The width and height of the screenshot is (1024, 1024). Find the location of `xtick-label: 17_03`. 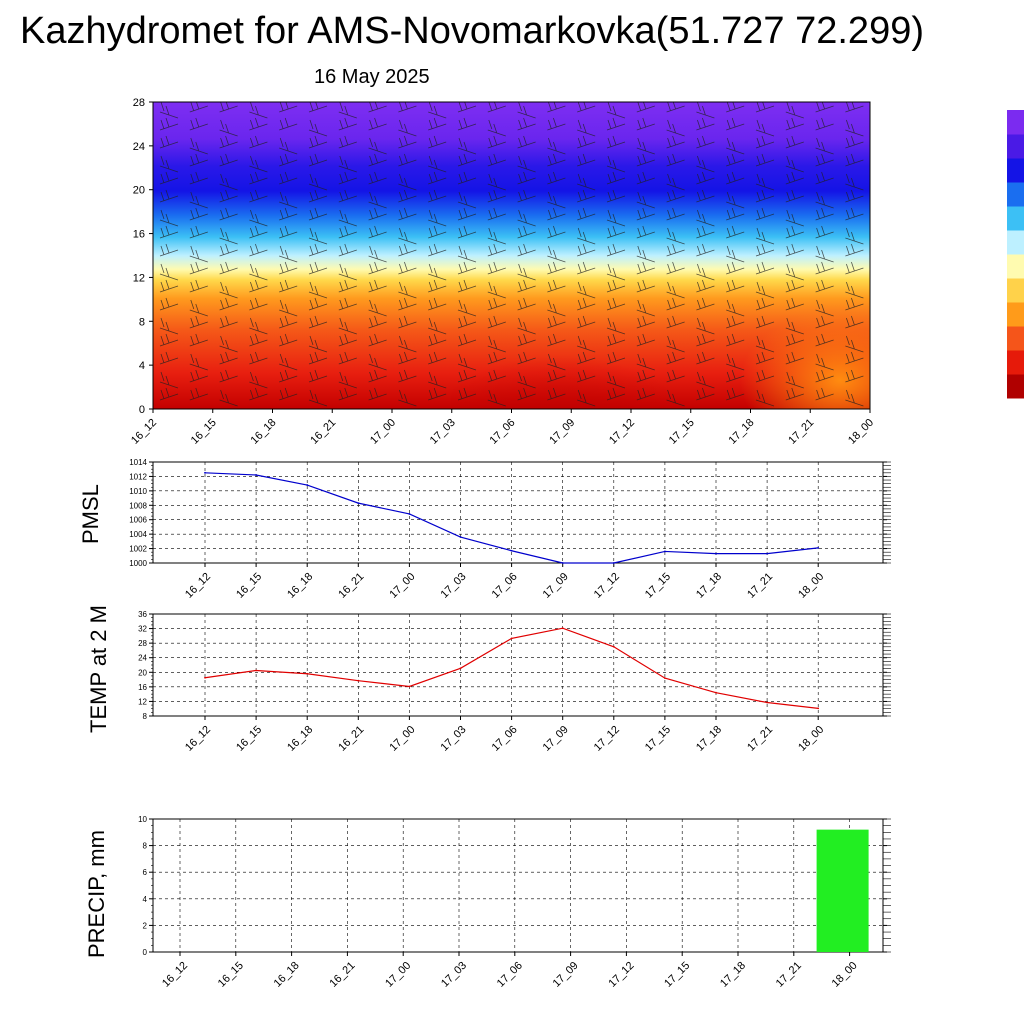

xtick-label: 17_03 is located at coordinates (454, 586).